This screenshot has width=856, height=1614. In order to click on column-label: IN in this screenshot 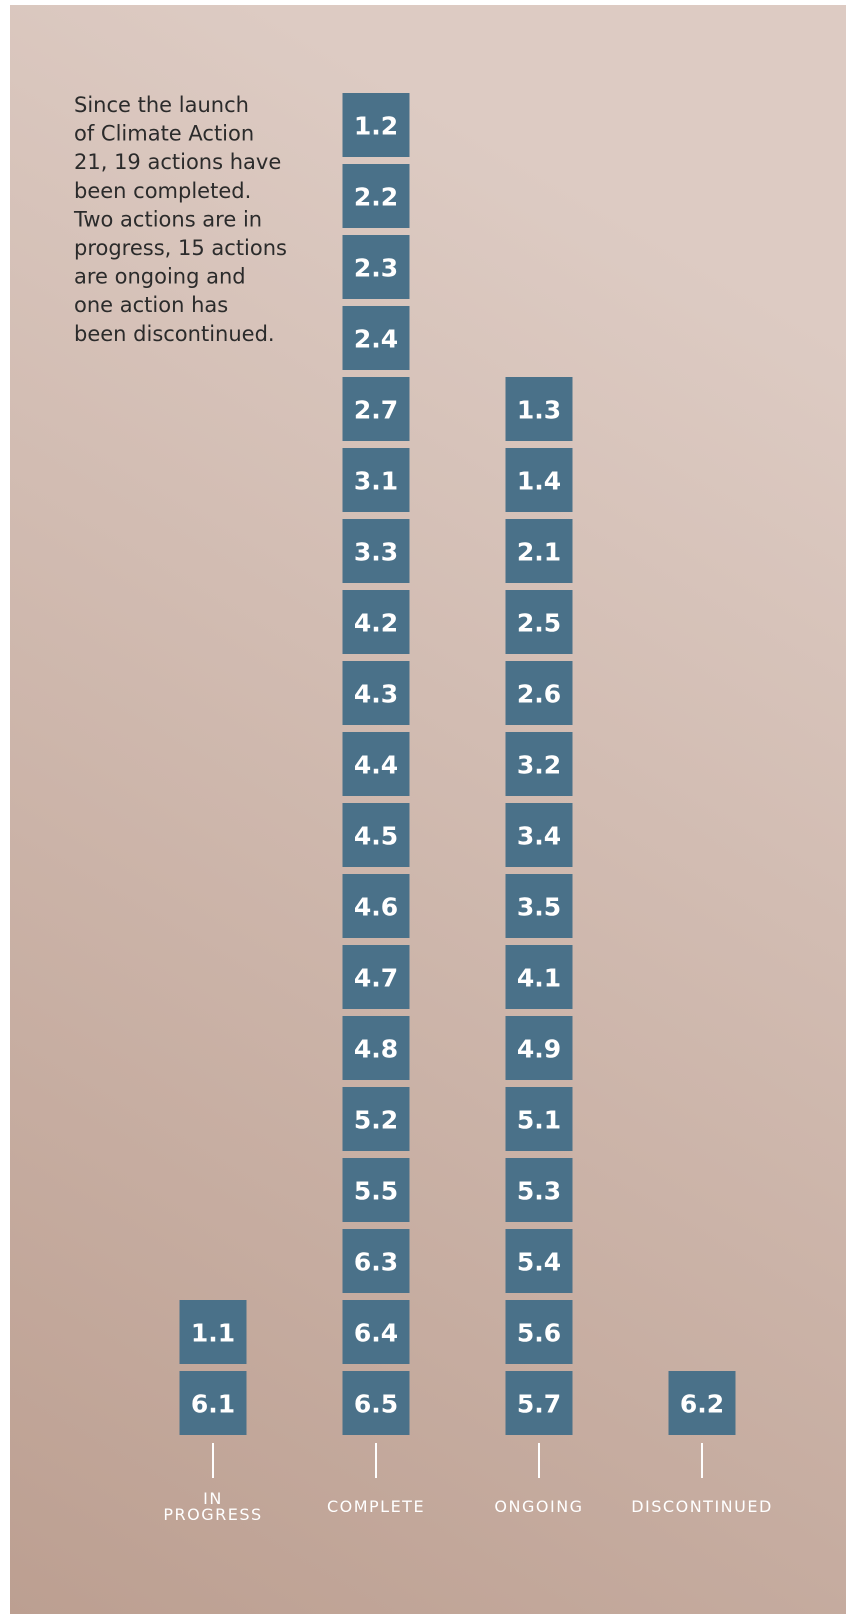, I will do `click(213, 1498)`.